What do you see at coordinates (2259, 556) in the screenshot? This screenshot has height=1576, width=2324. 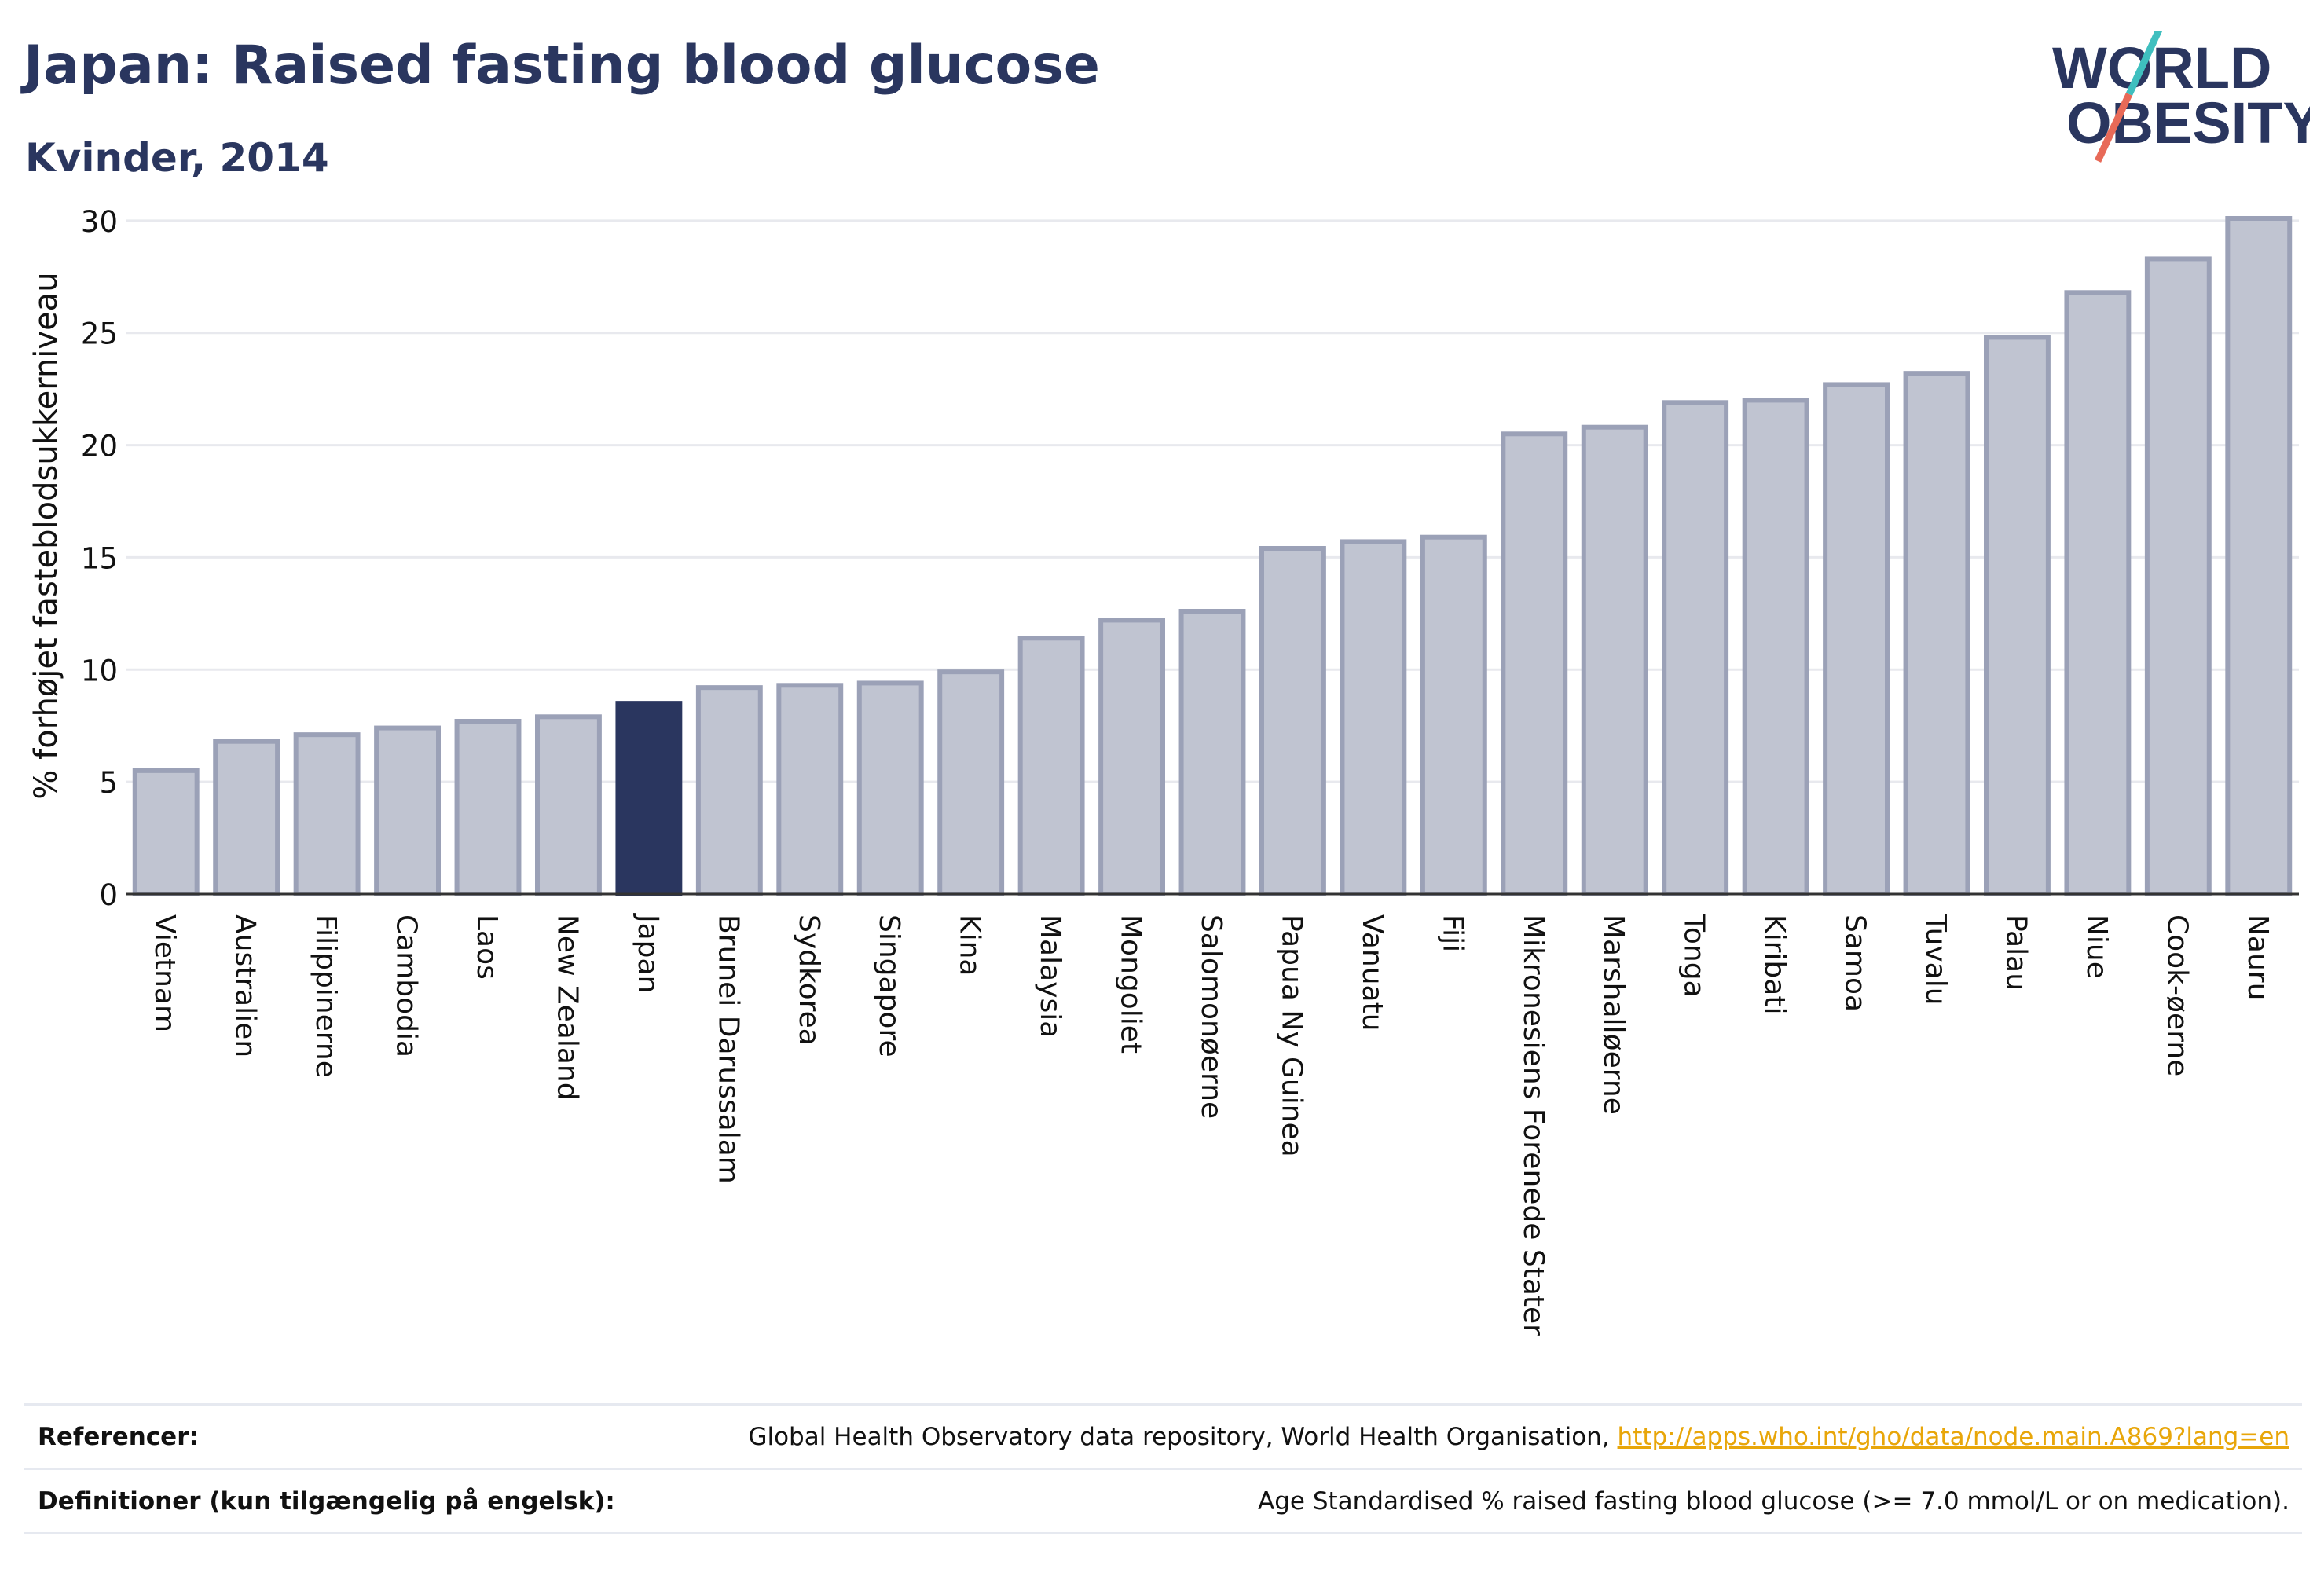 I see `bar-nauru` at bounding box center [2259, 556].